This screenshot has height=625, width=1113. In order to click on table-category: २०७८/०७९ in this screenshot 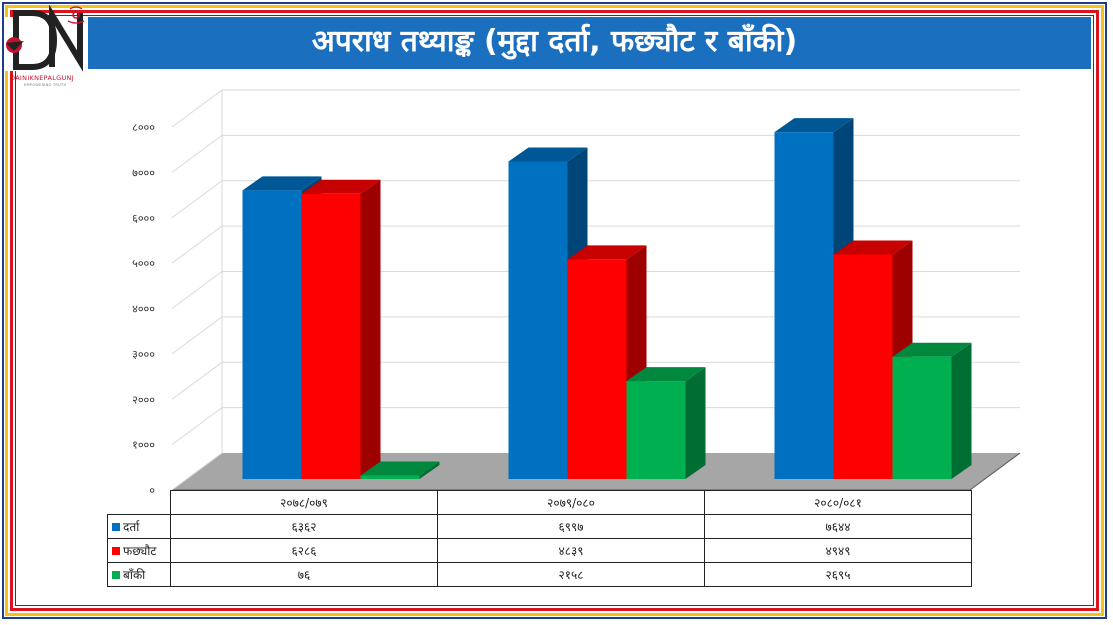, I will do `click(304, 502)`.